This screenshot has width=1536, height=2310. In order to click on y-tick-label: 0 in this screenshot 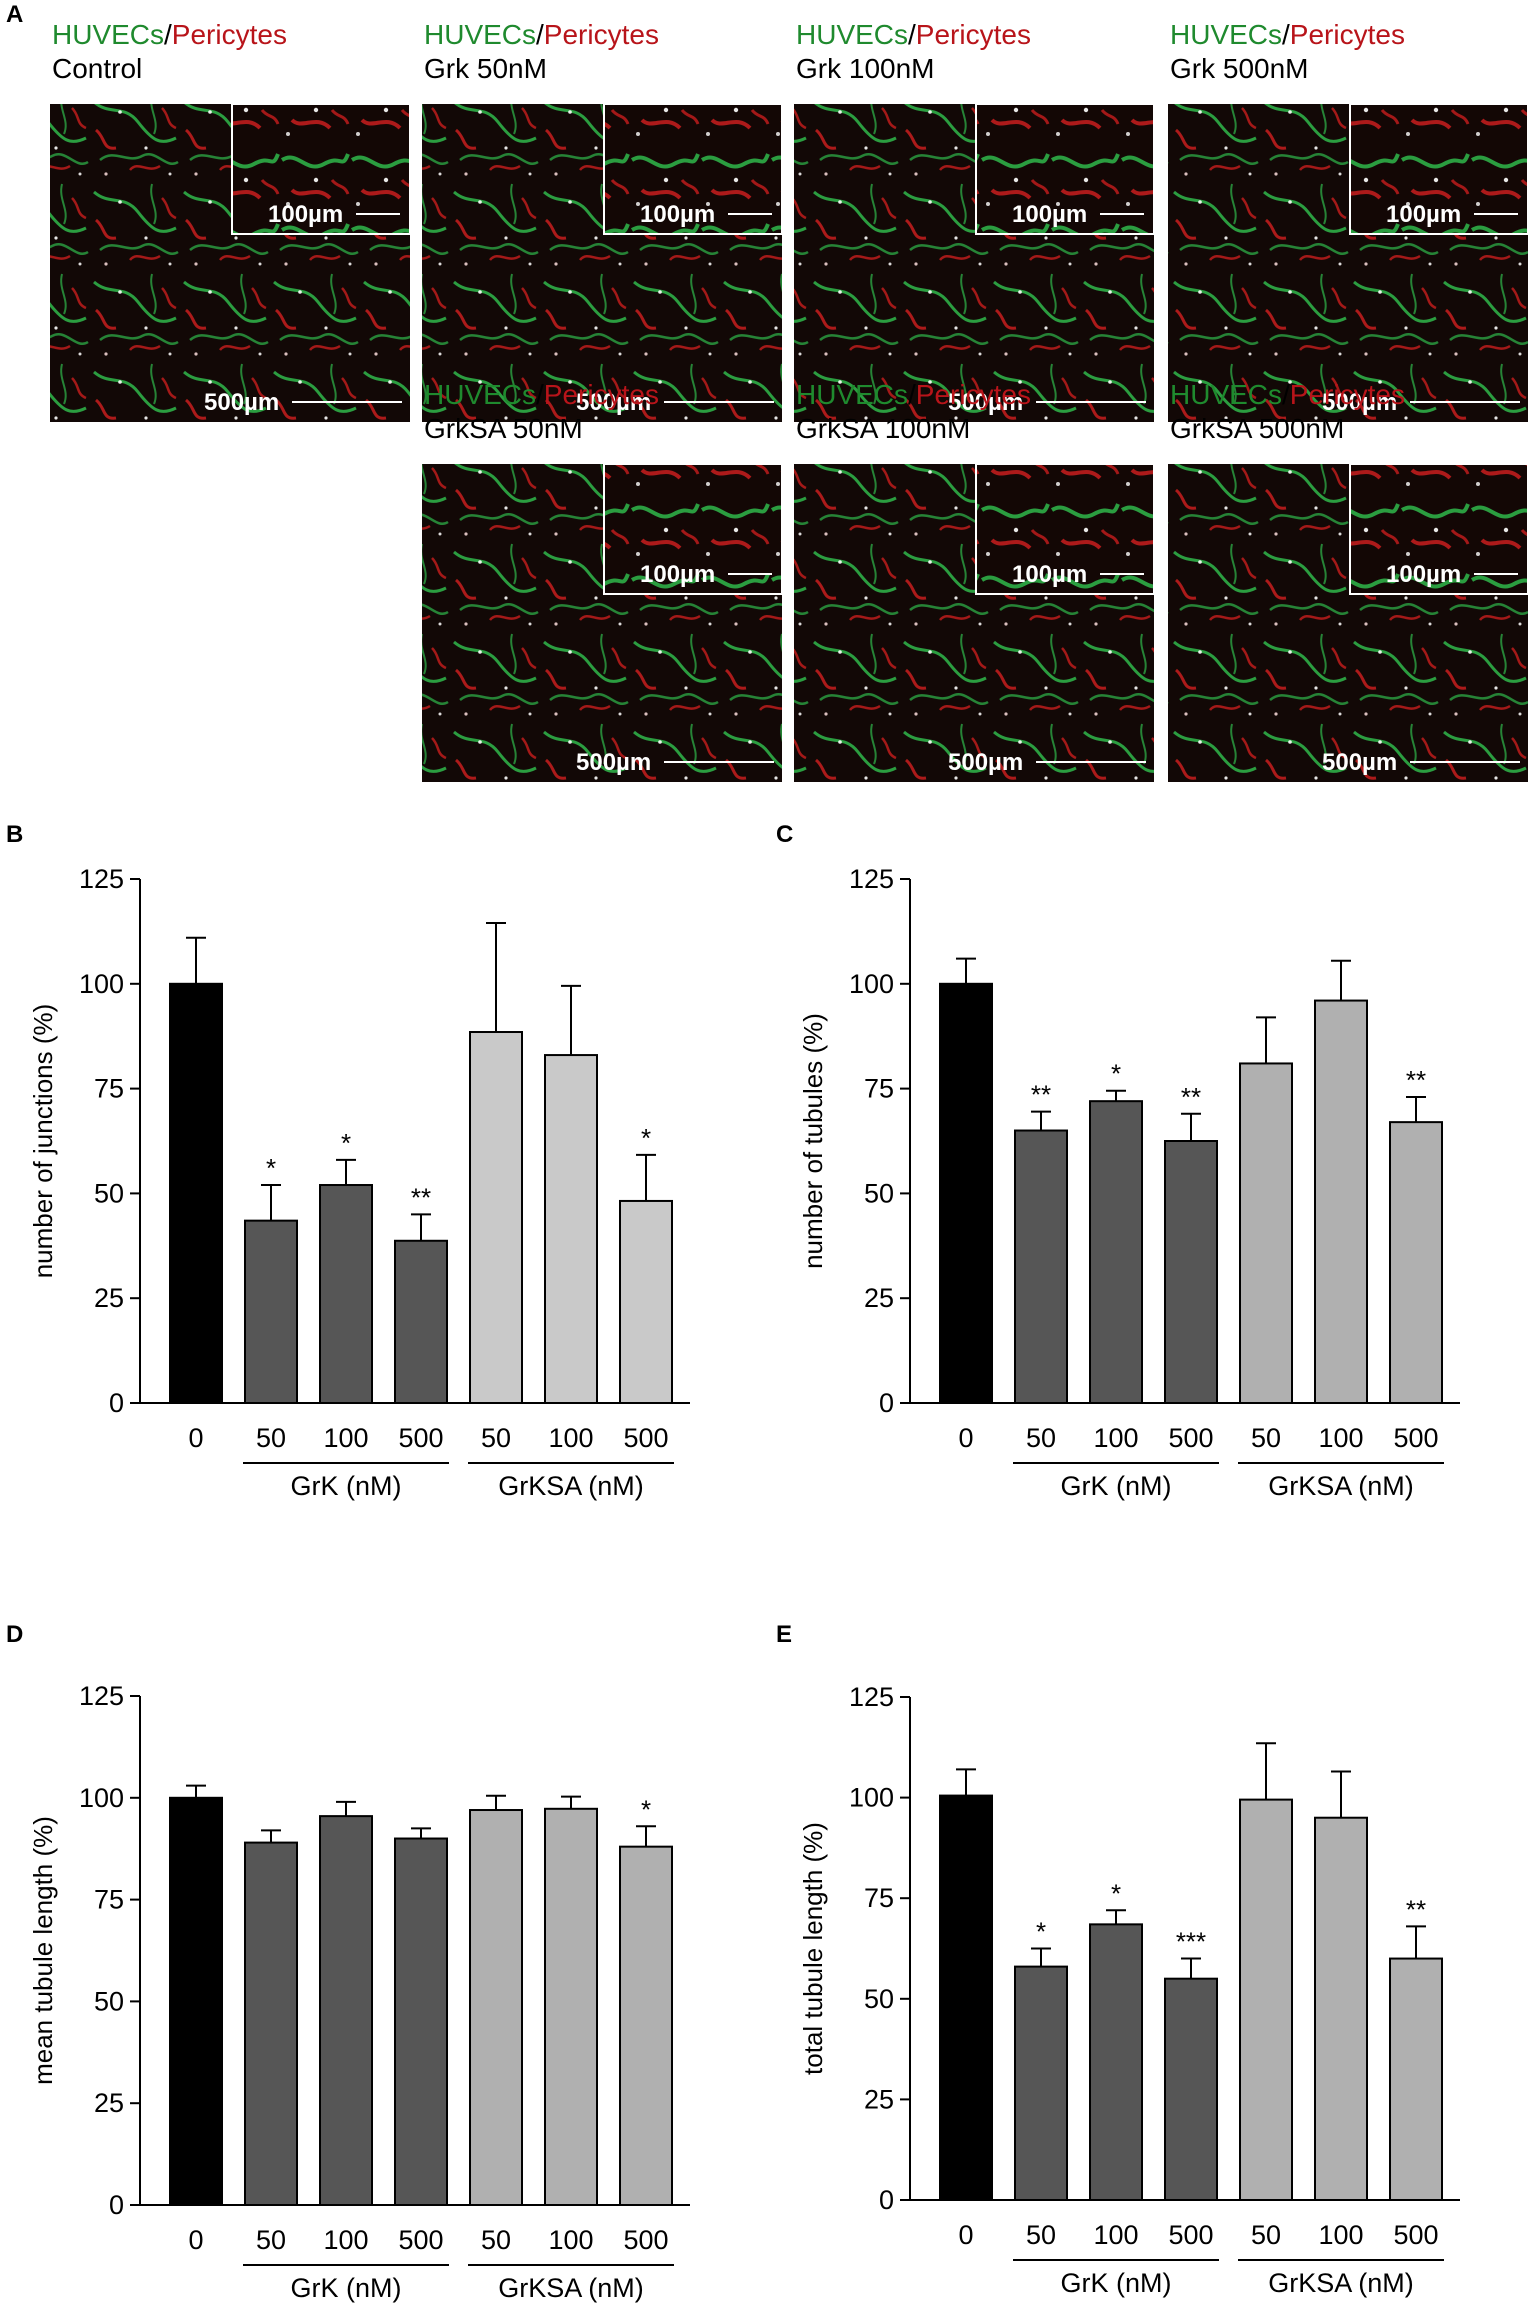, I will do `click(886, 2200)`.